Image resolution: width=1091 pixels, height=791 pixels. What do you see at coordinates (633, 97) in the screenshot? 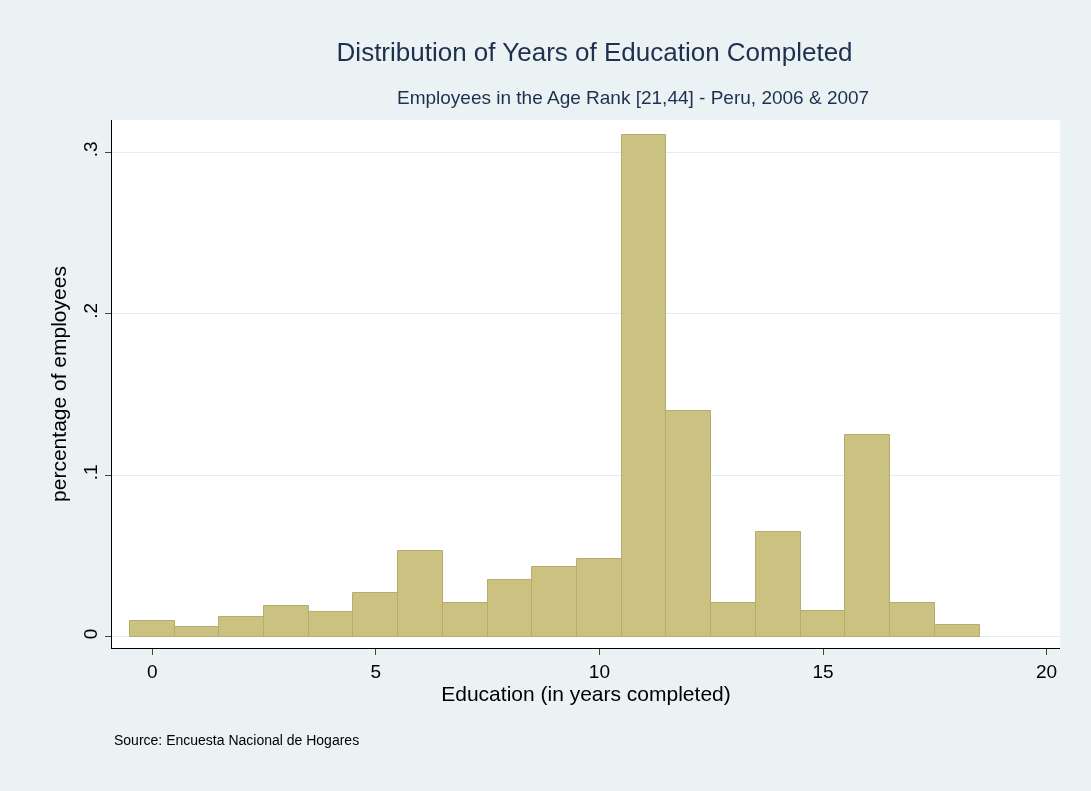
I see `chart-subtitle: Employees in the Age Rank [21,44] - Peru, 2006 & 2007` at bounding box center [633, 97].